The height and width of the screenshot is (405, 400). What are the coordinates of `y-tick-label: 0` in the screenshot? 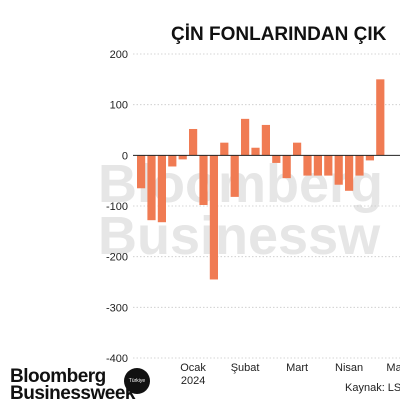 It's located at (125, 156).